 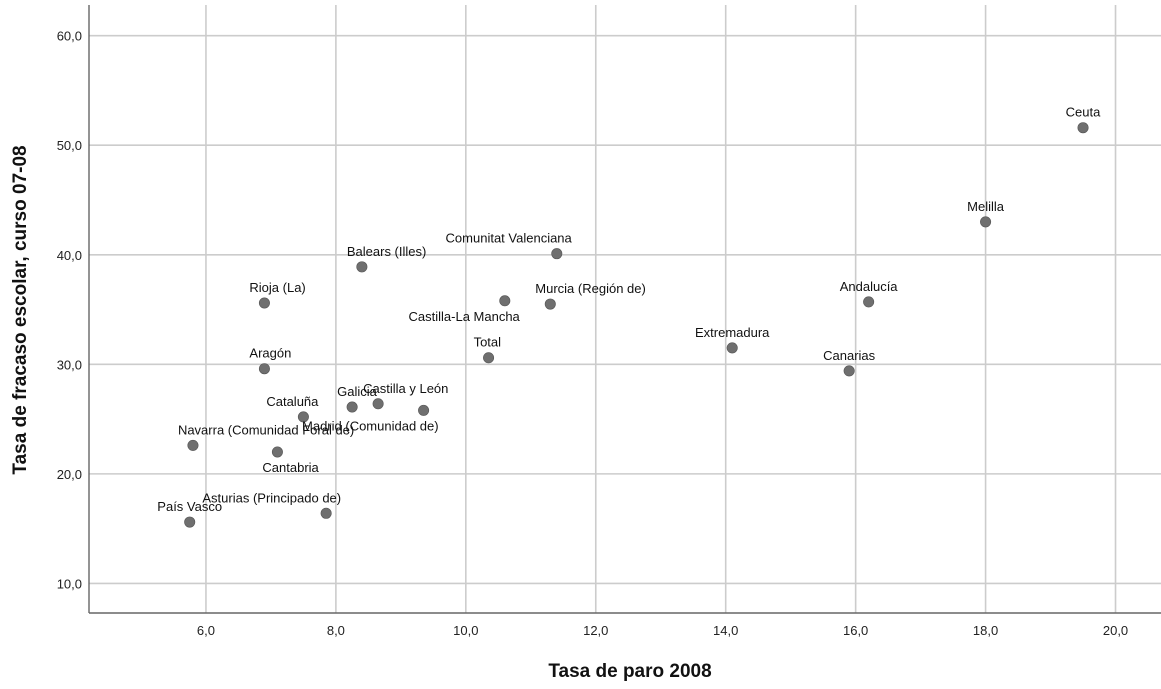 I want to click on point-label: Comunitat Valenciana, so click(x=509, y=238).